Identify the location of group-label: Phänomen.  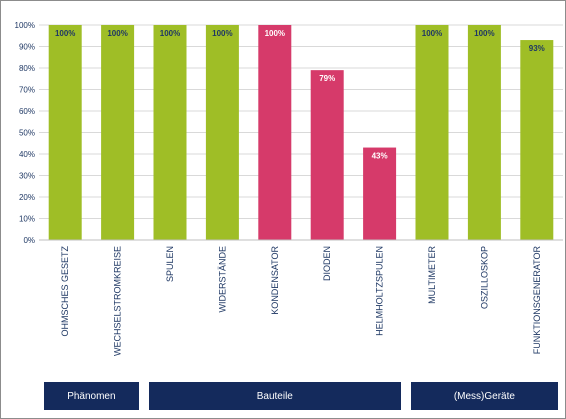
(91, 396).